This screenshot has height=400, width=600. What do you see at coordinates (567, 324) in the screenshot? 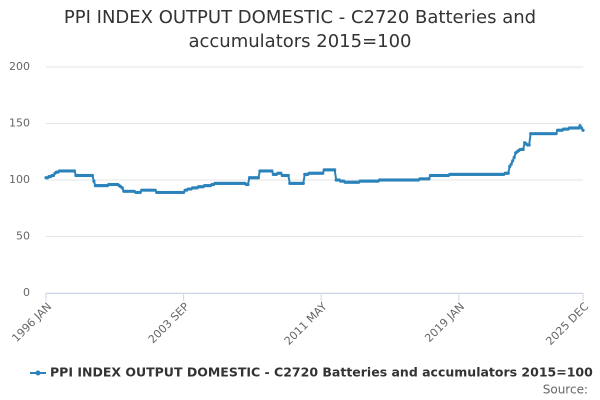
I see `x-tick-label: 2025 DEC` at bounding box center [567, 324].